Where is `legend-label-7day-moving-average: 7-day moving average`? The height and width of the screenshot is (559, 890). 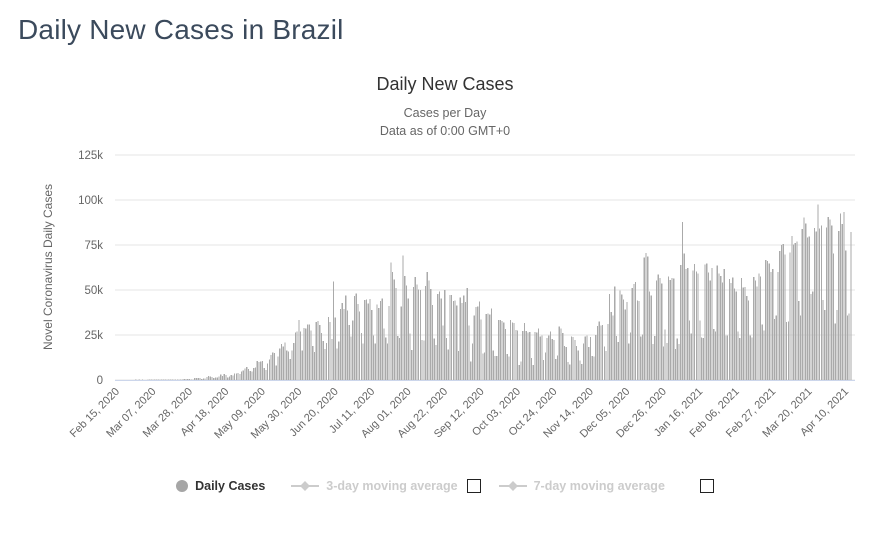
legend-label-7day-moving-average: 7-day moving average is located at coordinates (599, 486).